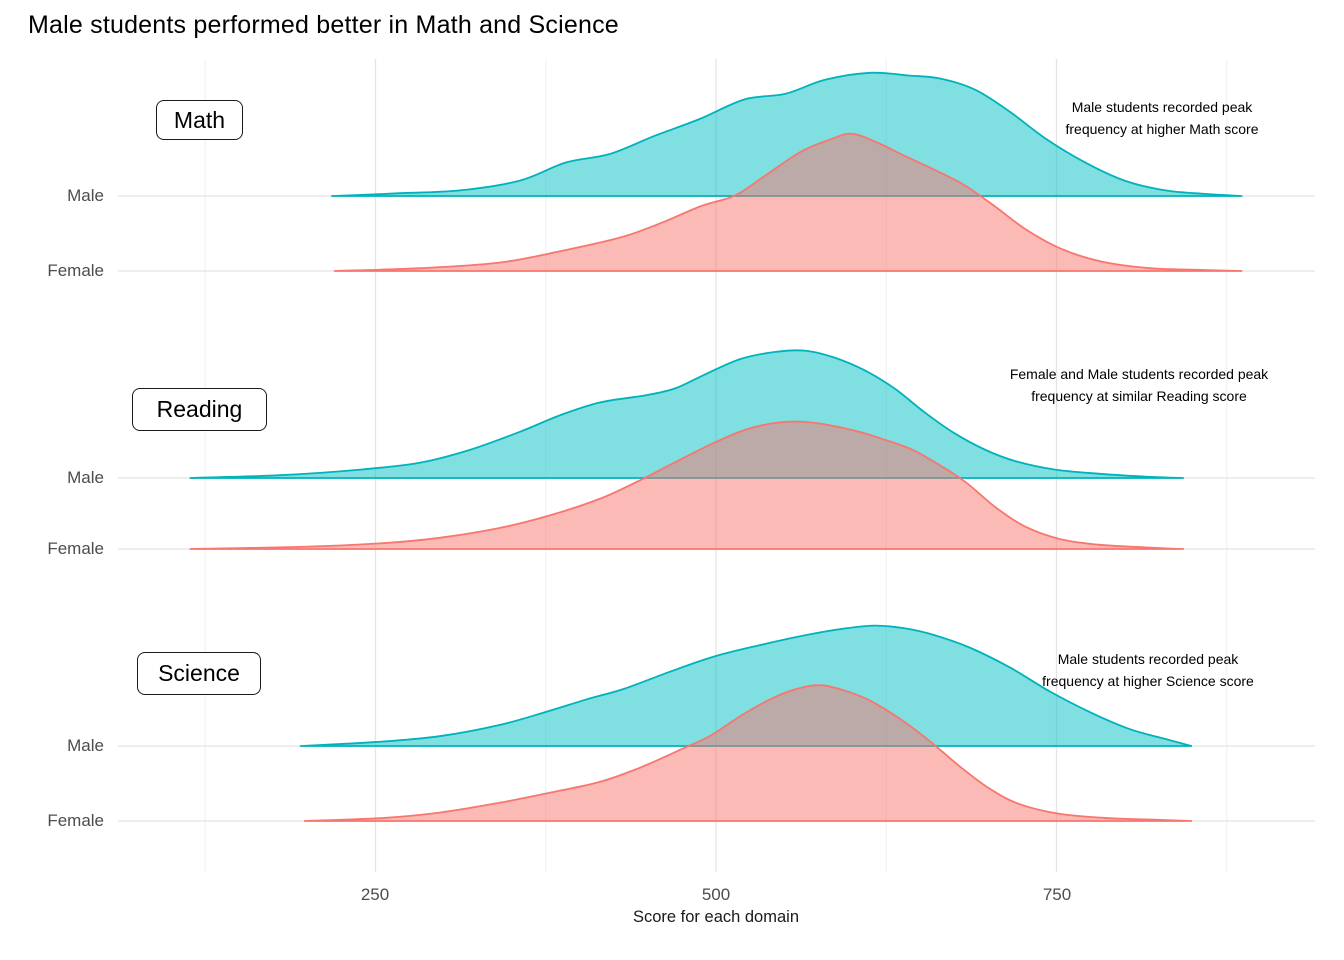 The width and height of the screenshot is (1344, 960). What do you see at coordinates (1139, 374) in the screenshot?
I see `annotation-reading-line1: Female and Male students recorded peak` at bounding box center [1139, 374].